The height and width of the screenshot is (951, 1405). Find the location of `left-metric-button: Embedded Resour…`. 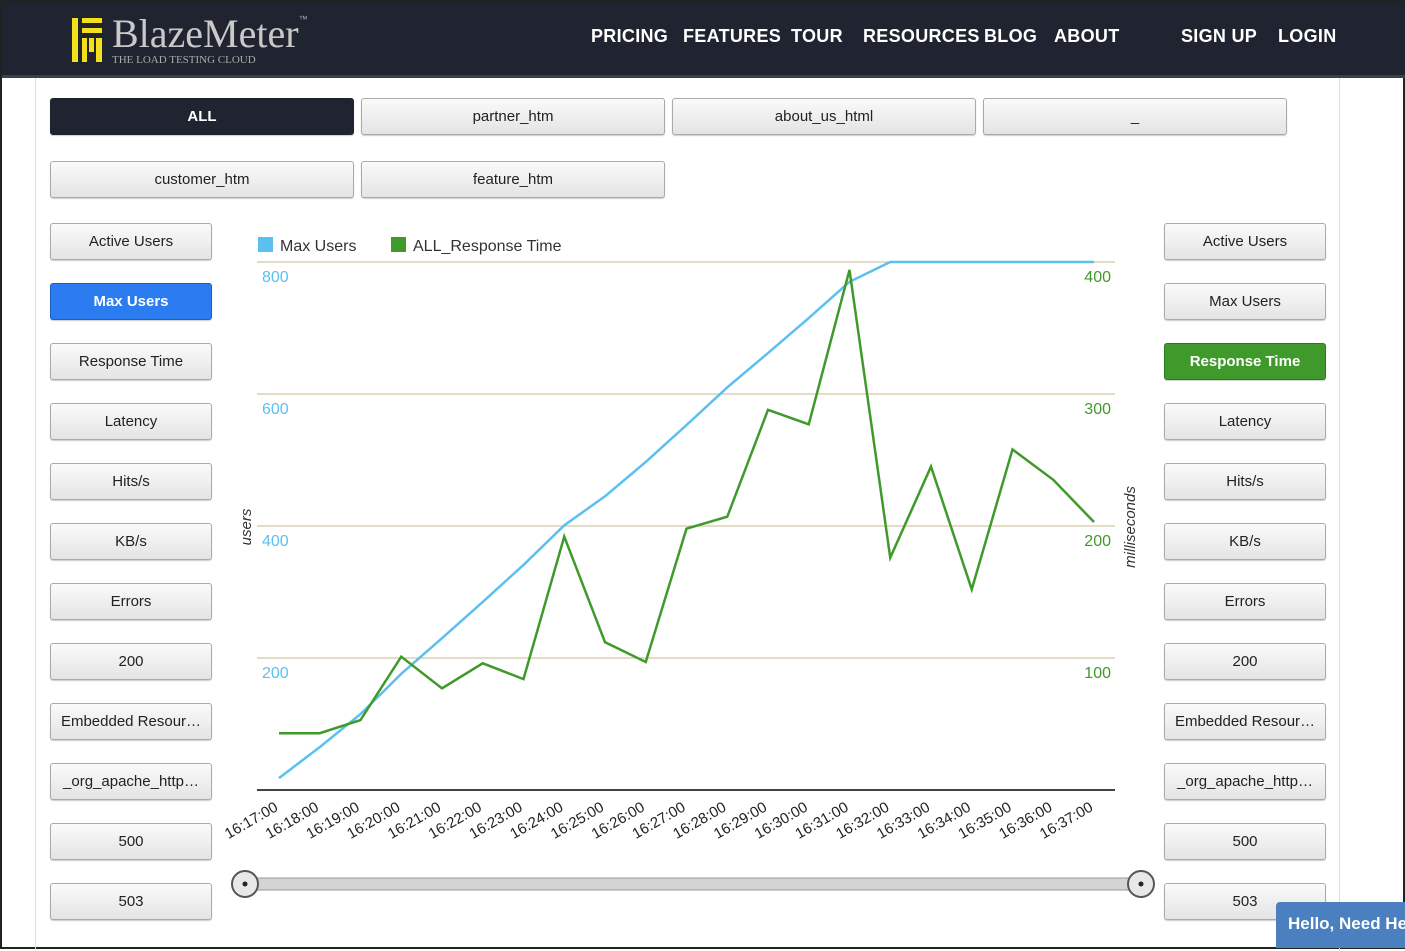

left-metric-button: Embedded Resour… is located at coordinates (131, 721).